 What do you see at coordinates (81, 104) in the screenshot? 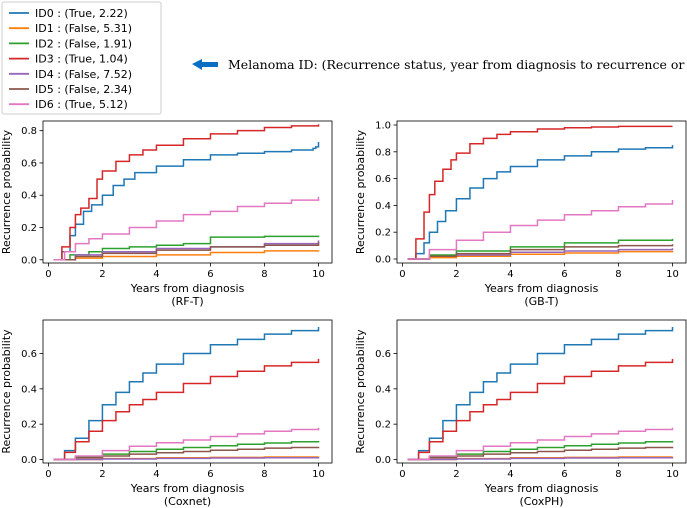
I see `legend-entry: ID6 : (True, 5.12)` at bounding box center [81, 104].